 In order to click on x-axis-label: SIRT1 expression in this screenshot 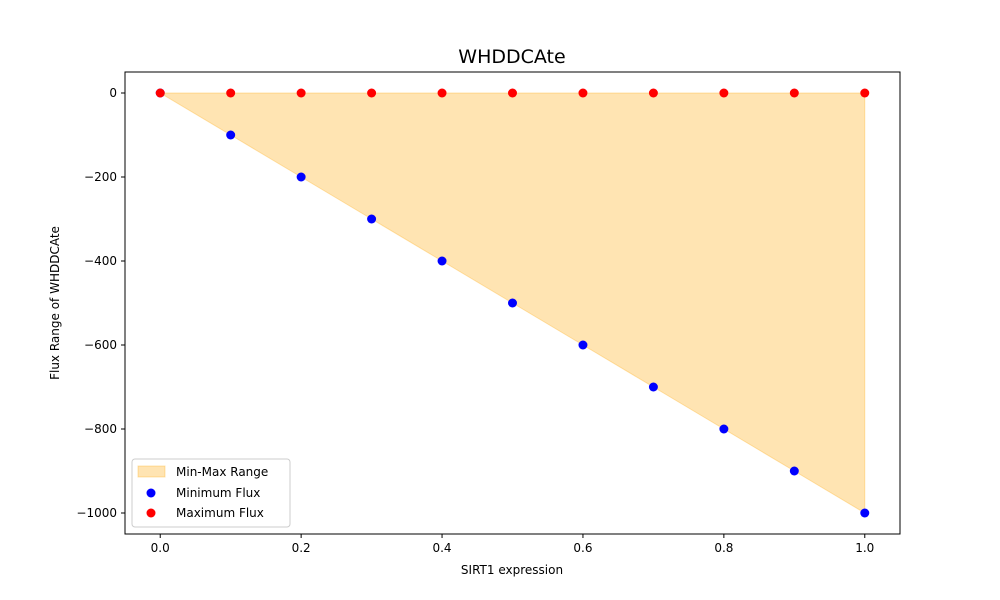, I will do `click(512, 570)`.